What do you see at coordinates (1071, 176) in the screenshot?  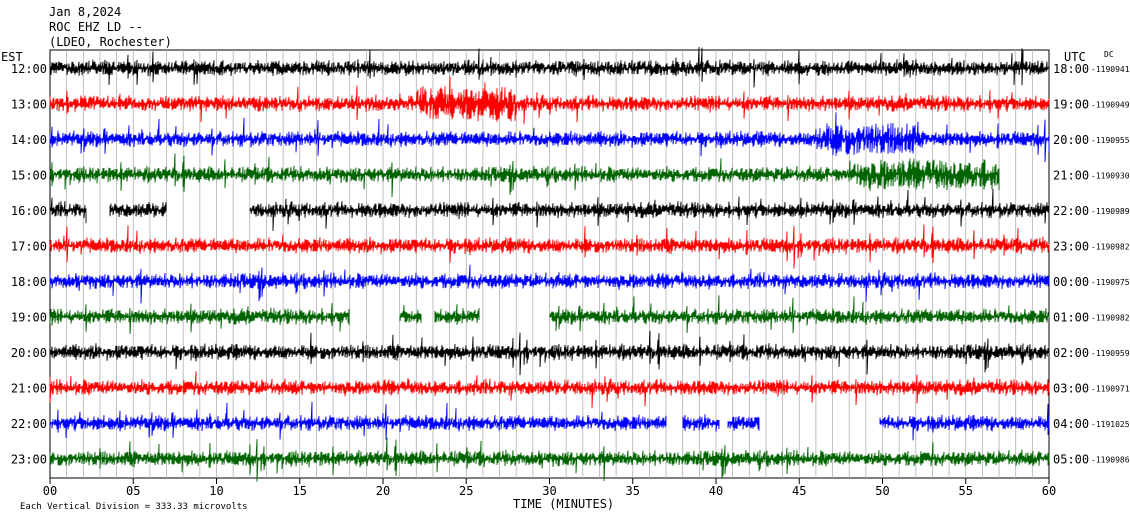 I see `right-hour-label: 21:00` at bounding box center [1071, 176].